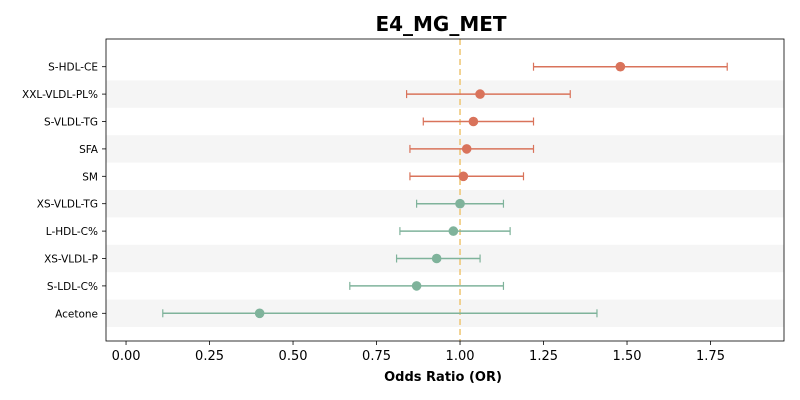  What do you see at coordinates (627, 356) in the screenshot?
I see `x-tick-label: 1.50` at bounding box center [627, 356].